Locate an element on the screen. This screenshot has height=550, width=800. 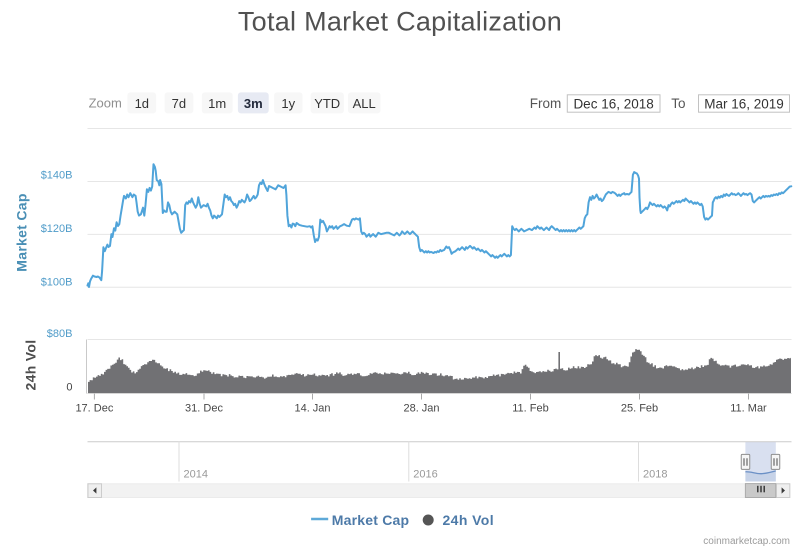
svg-text: Zoom is located at coordinates (105, 103).